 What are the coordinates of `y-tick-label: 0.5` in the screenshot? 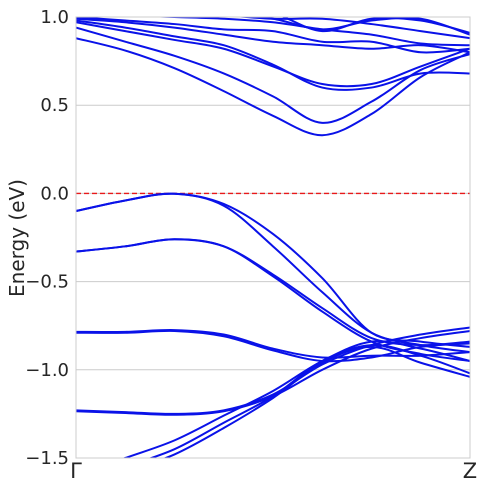 It's located at (54, 105).